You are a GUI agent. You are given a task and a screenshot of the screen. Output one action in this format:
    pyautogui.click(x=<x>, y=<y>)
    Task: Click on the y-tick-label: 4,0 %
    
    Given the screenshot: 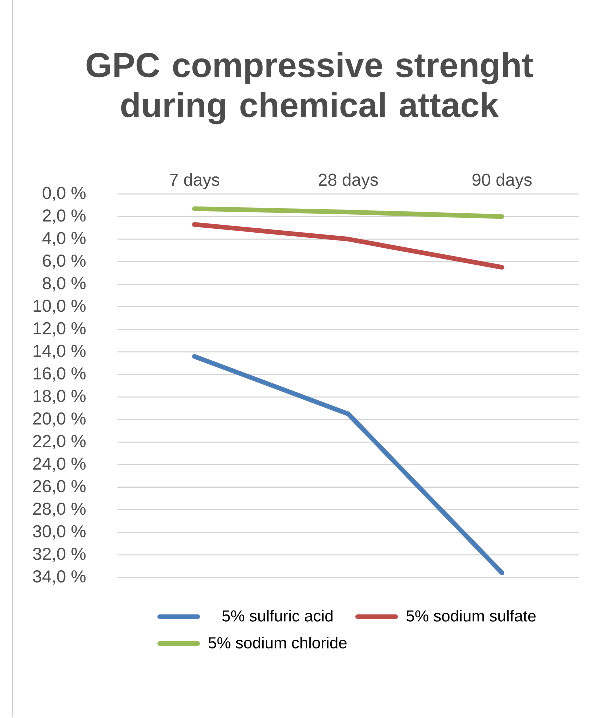 What is the action you would take?
    pyautogui.click(x=64, y=239)
    